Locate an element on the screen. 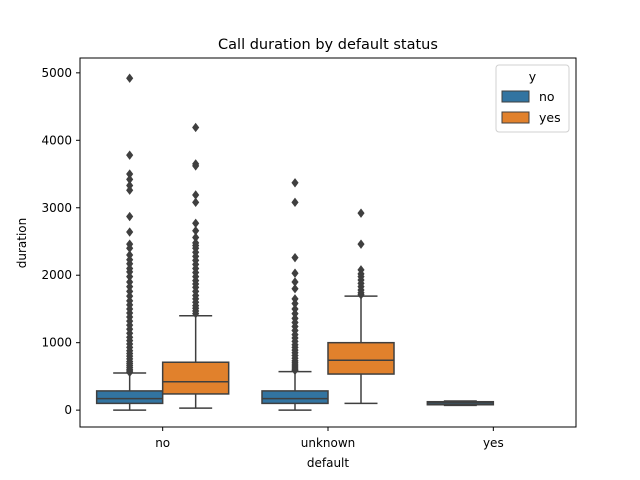 This screenshot has width=640, height=480. y-tick-label: 2000 is located at coordinates (56, 275).